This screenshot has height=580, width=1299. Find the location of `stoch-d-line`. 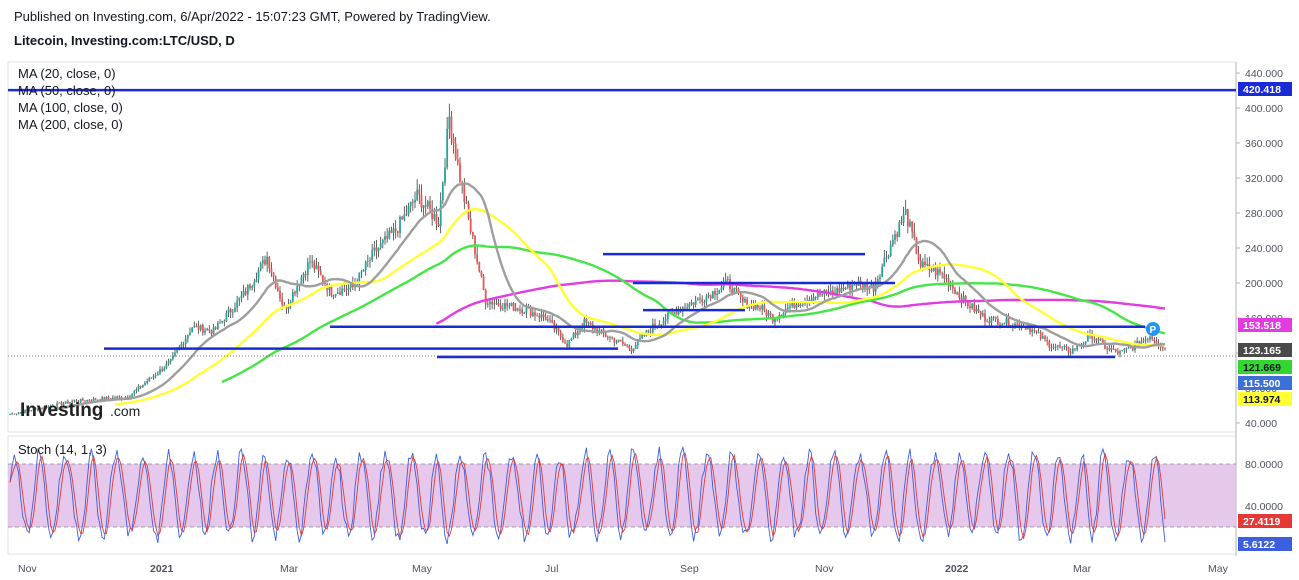

stoch-d-line is located at coordinates (587, 496).